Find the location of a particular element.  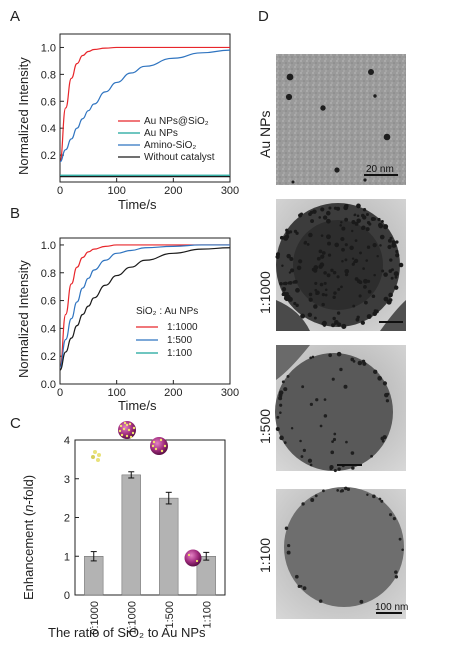

chart-a-xtick-label-1: 100 is located at coordinates (116, 191).